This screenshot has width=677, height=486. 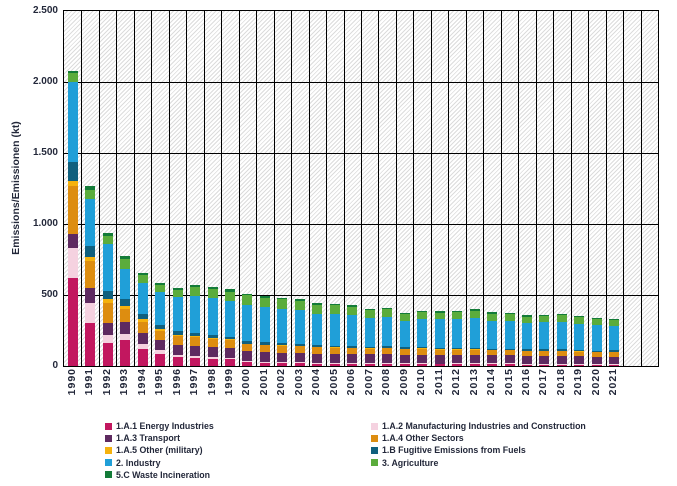 What do you see at coordinates (246, 382) in the screenshot?
I see `x-tick-label: 2000` at bounding box center [246, 382].